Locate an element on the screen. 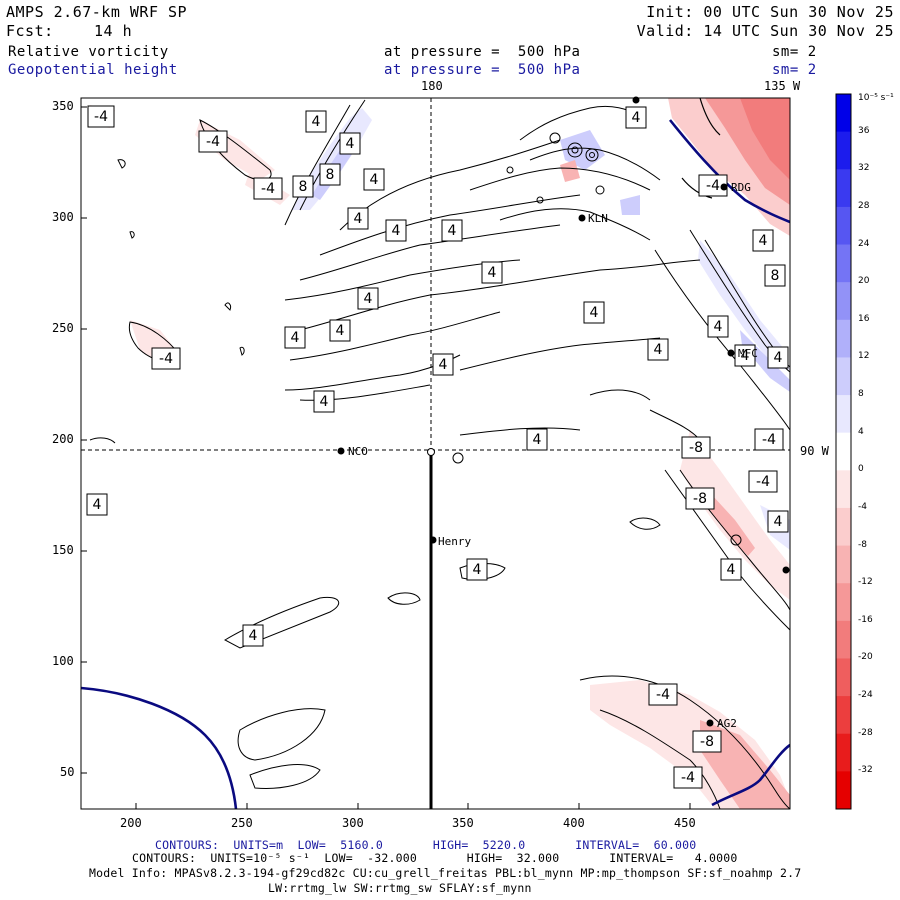 Image resolution: width=900 pixels, height=900 pixels. station-dot-henry is located at coordinates (433, 540).